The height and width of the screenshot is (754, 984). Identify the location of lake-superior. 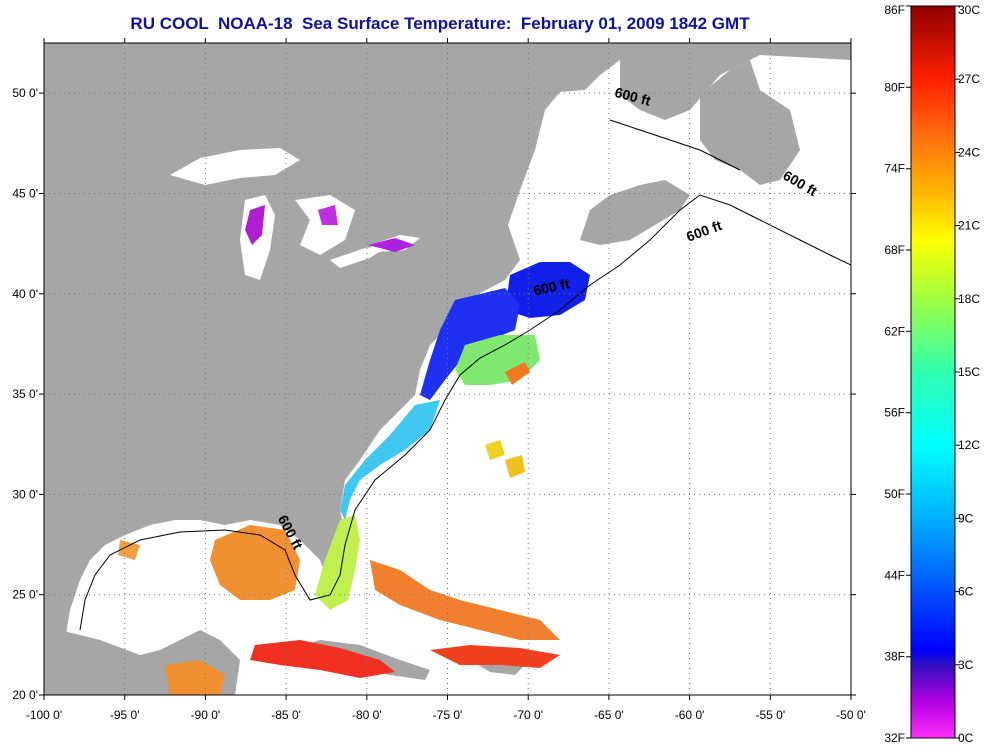
(235, 166).